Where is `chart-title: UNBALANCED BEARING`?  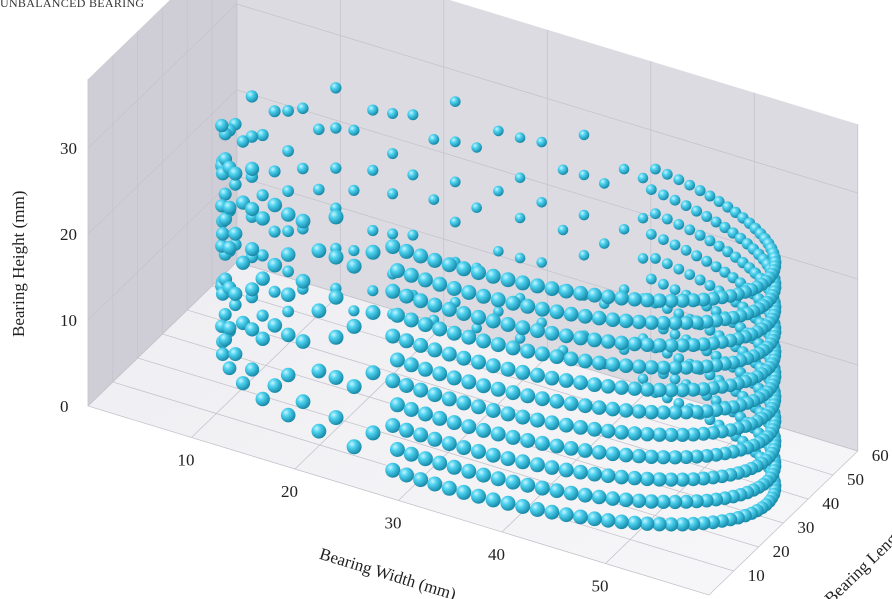
chart-title: UNBALANCED BEARING is located at coordinates (72, 5).